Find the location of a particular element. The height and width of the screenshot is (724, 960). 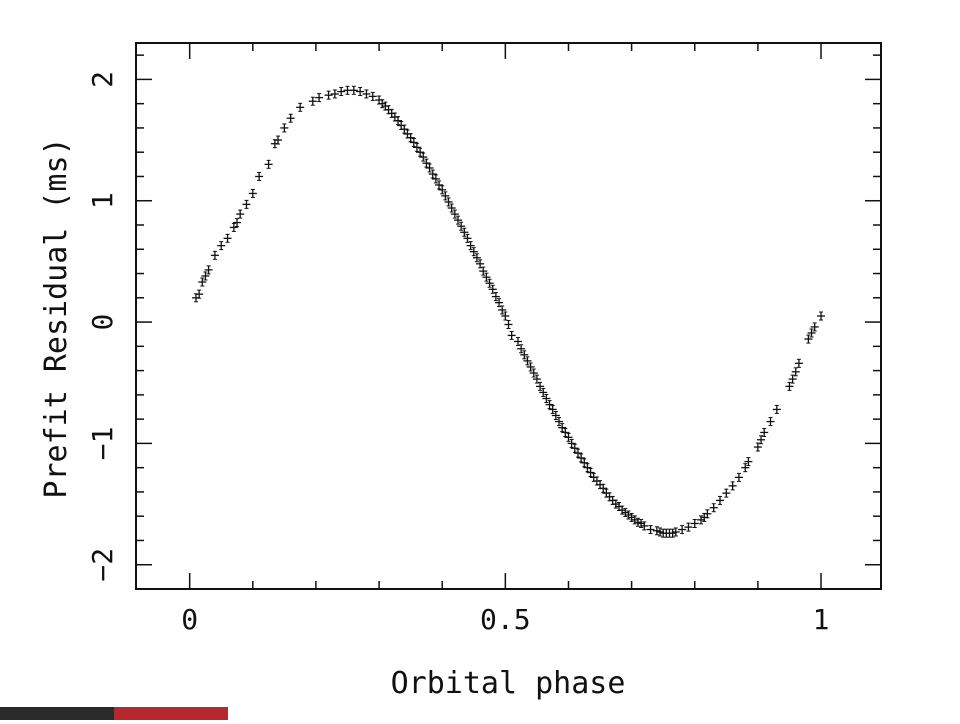

y-tick-label: −1 is located at coordinates (102, 444).